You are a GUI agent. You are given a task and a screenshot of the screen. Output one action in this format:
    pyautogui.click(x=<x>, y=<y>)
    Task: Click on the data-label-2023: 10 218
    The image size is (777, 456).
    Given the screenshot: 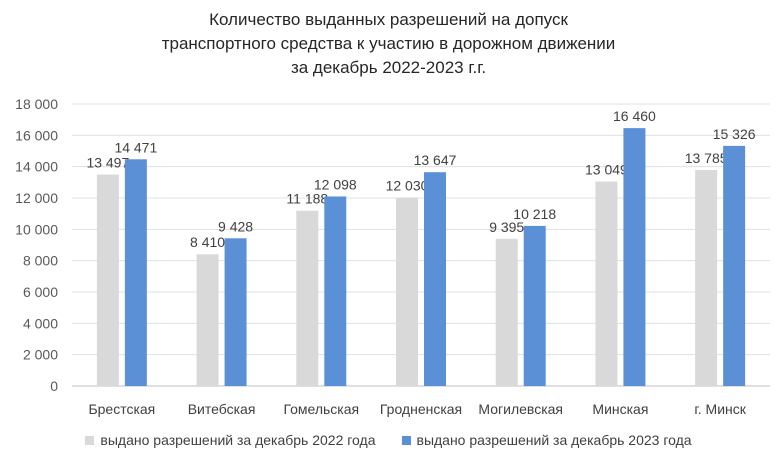 What is the action you would take?
    pyautogui.click(x=534, y=214)
    